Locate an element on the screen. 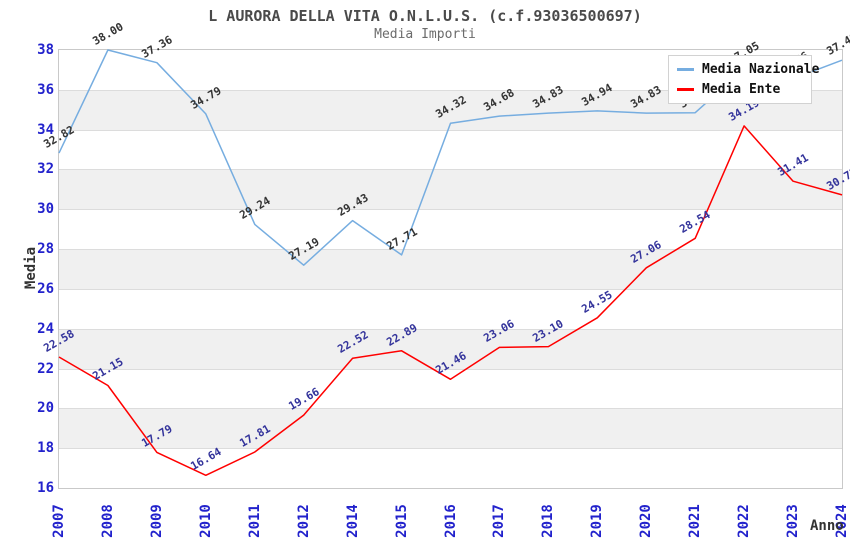 Image resolution: width=850 pixels, height=550 pixels. y-tick-label: 24 is located at coordinates (45, 328).